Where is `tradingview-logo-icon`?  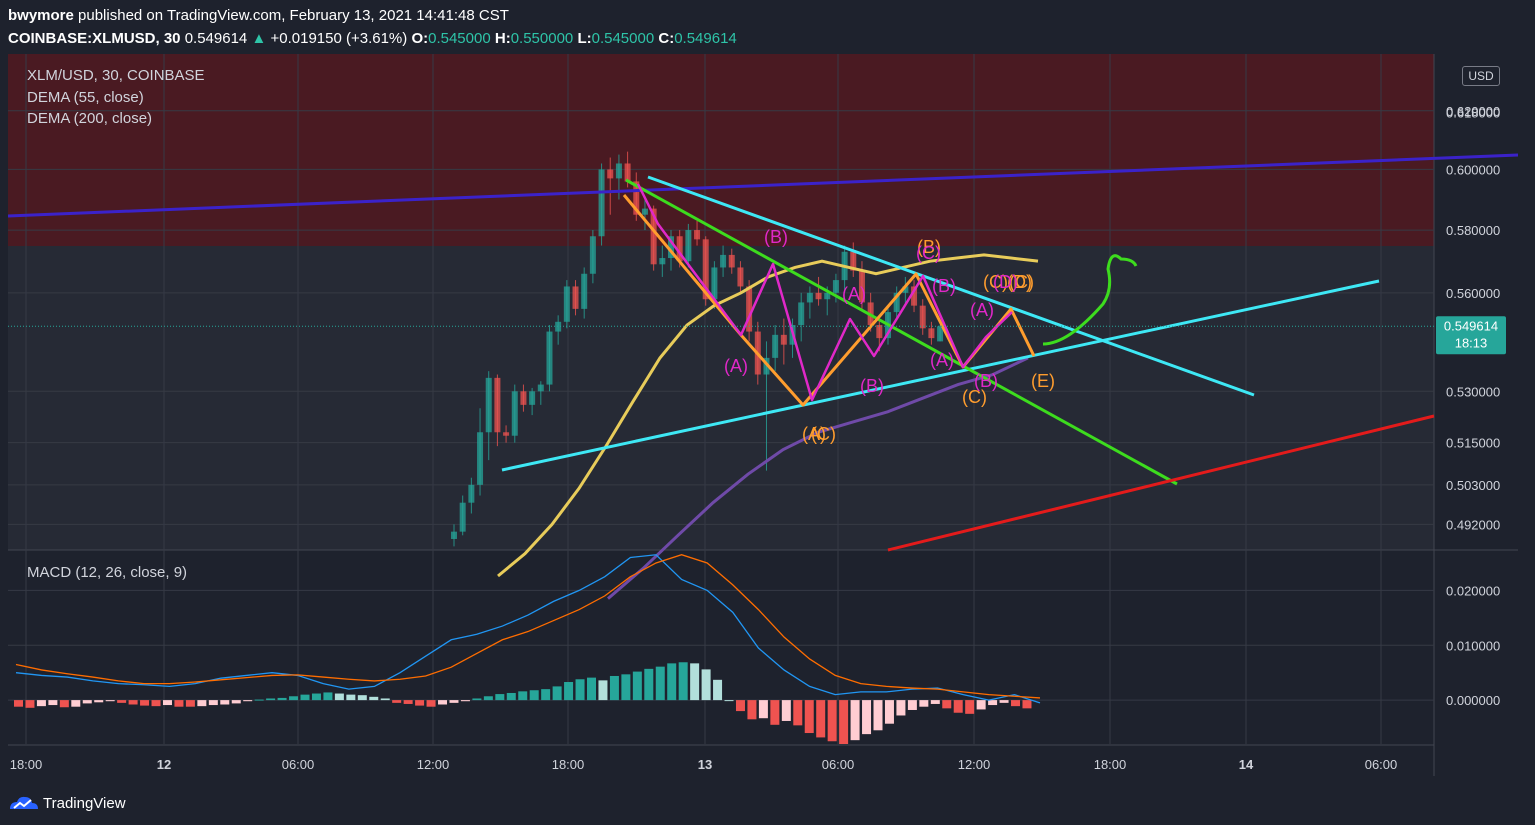
tradingview-logo-icon is located at coordinates (24, 802).